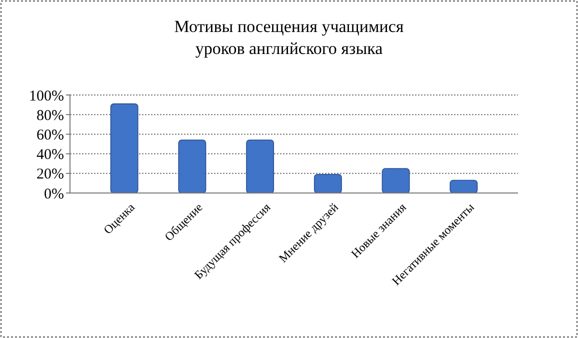 Image resolution: width=578 pixels, height=338 pixels. What do you see at coordinates (50, 174) in the screenshot?
I see `y-tick-label: 20%` at bounding box center [50, 174].